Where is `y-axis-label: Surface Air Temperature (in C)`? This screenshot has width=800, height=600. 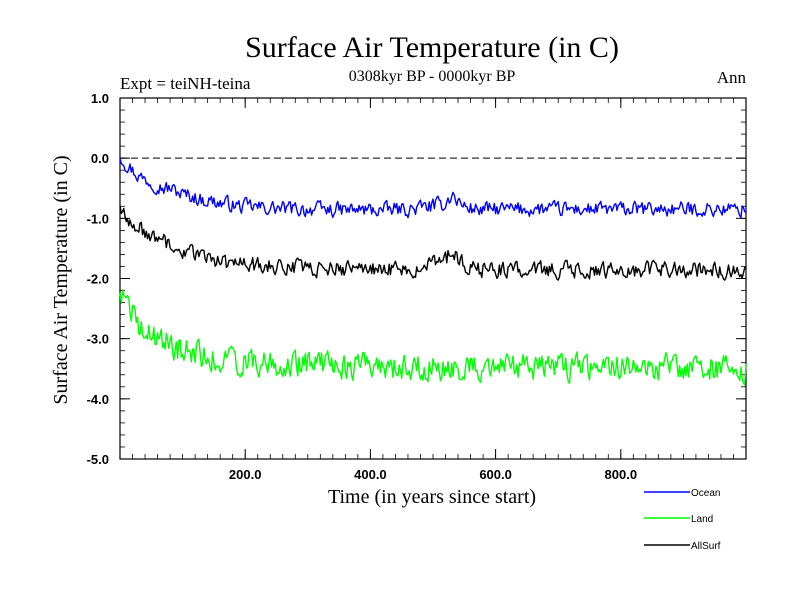
y-axis-label: Surface Air Temperature (in C) is located at coordinates (61, 279).